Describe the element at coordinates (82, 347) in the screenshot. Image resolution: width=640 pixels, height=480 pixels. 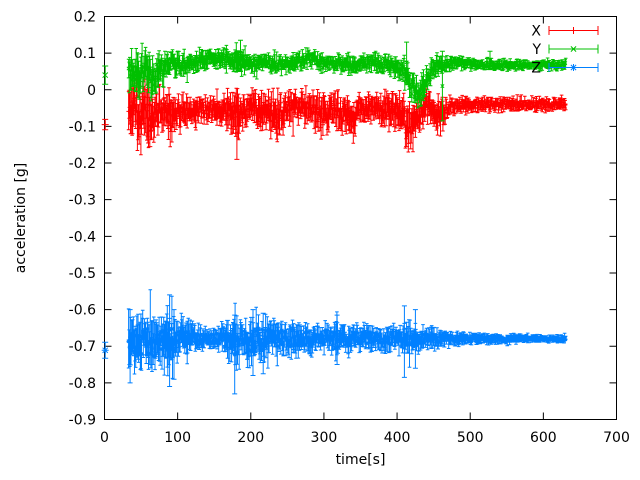
I see `y-tick-label: -0.7` at that location.